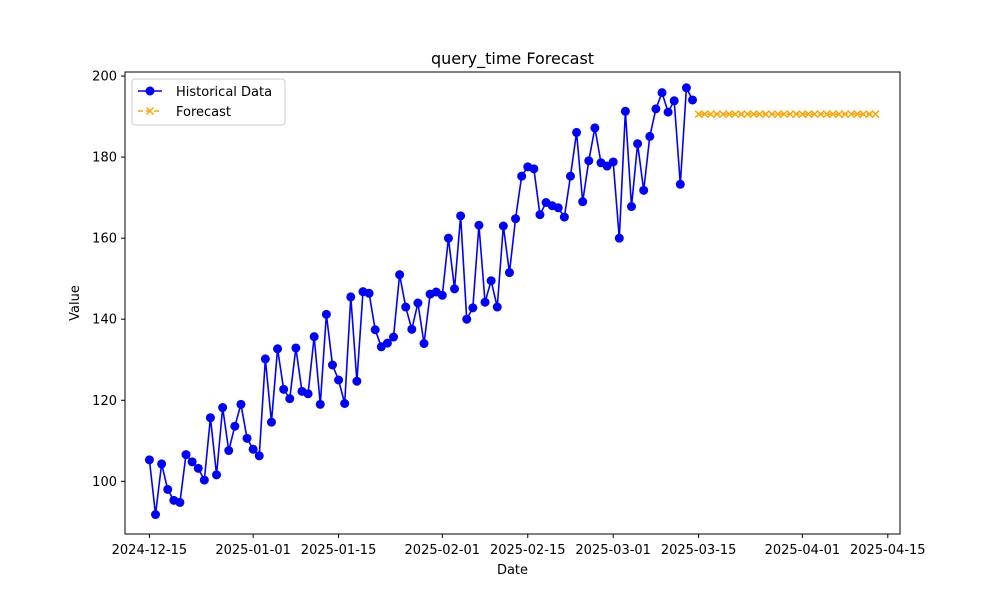 The height and width of the screenshot is (600, 1000). Describe the element at coordinates (528, 550) in the screenshot. I see `x-tick-label: 2025-02-15` at that location.